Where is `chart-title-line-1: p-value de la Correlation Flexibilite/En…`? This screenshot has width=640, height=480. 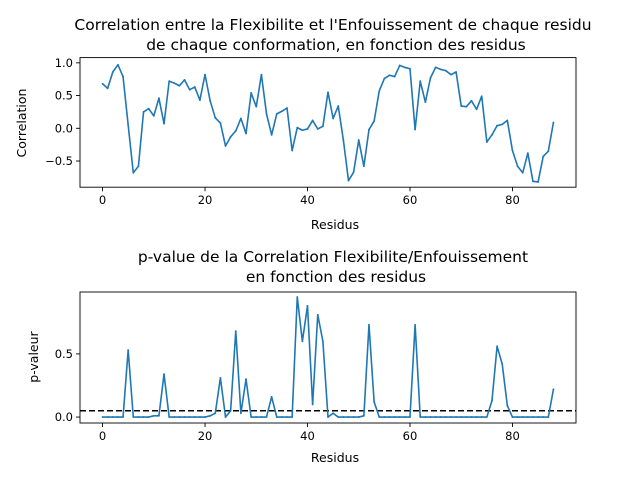
chart-title-line-1: p-value de la Correlation Flexibilite/En… is located at coordinates (333, 257).